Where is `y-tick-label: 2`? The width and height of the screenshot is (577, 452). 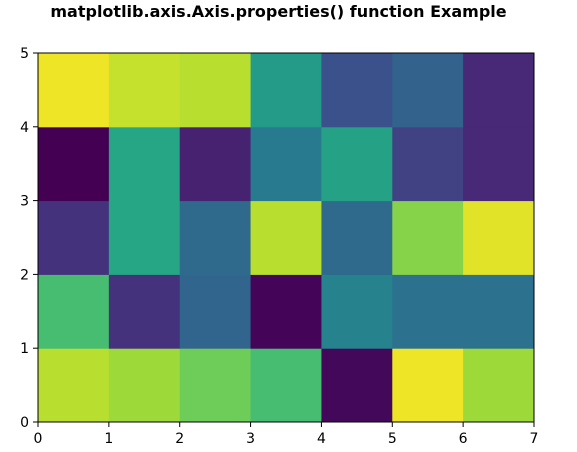
y-tick-label: 2 is located at coordinates (24, 275).